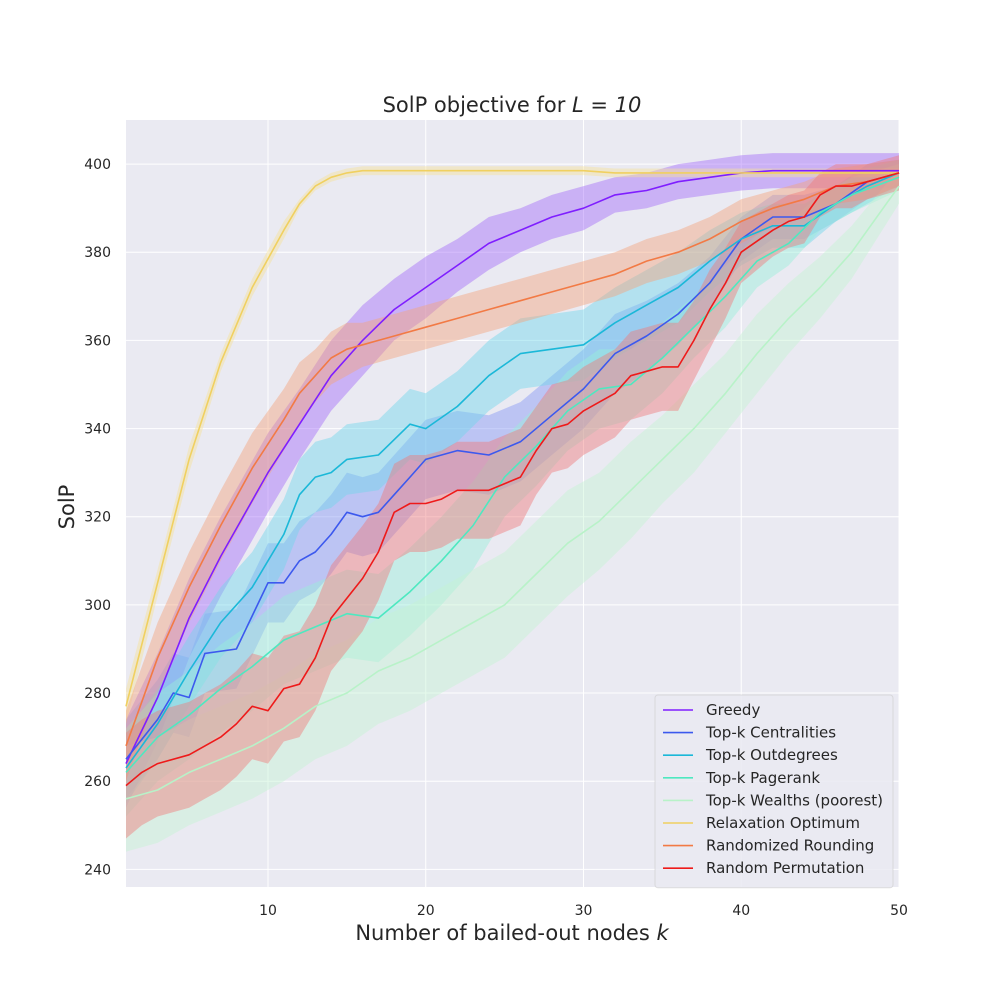  Describe the element at coordinates (268, 911) in the screenshot. I see `x-tick-label: 10` at that location.